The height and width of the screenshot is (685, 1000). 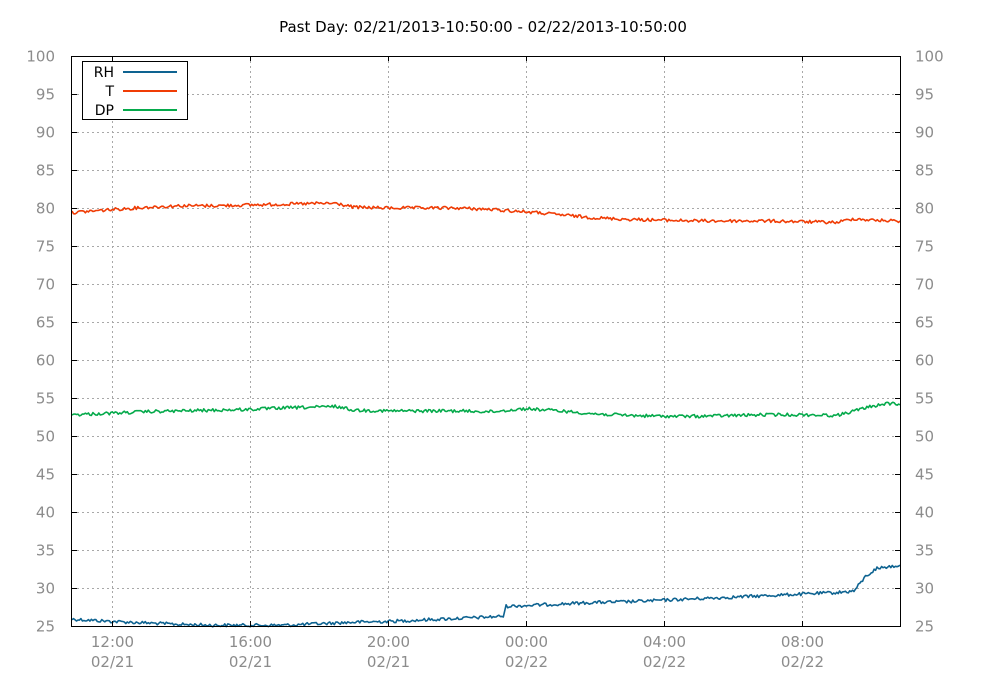 I want to click on y-tick-label-left: 65, so click(x=45, y=323).